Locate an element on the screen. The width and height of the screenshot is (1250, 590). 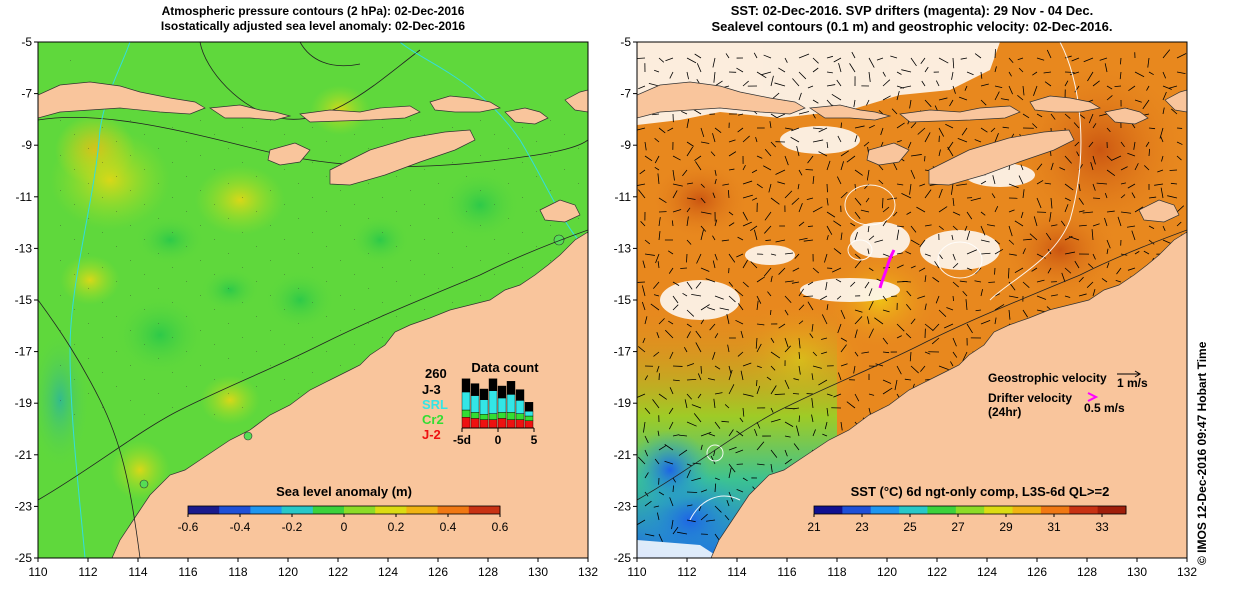
lat-tick-label: -7 is located at coordinates (26, 94).